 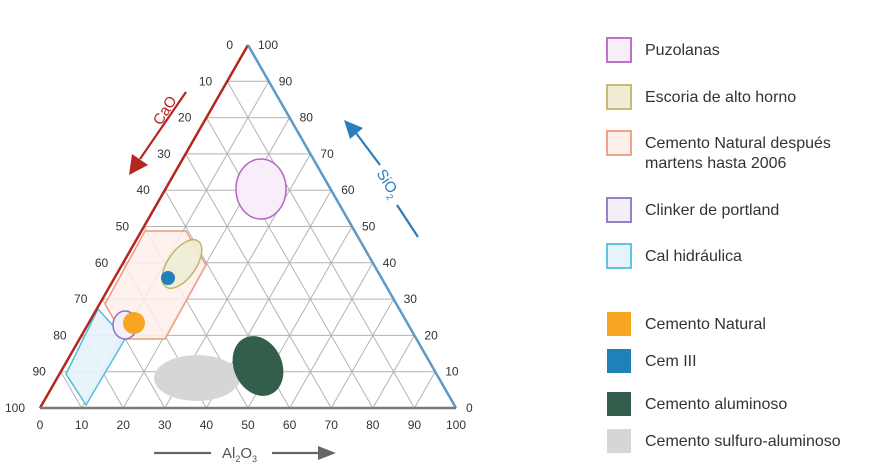 I want to click on sio2-arrow-line, so click(x=368, y=149).